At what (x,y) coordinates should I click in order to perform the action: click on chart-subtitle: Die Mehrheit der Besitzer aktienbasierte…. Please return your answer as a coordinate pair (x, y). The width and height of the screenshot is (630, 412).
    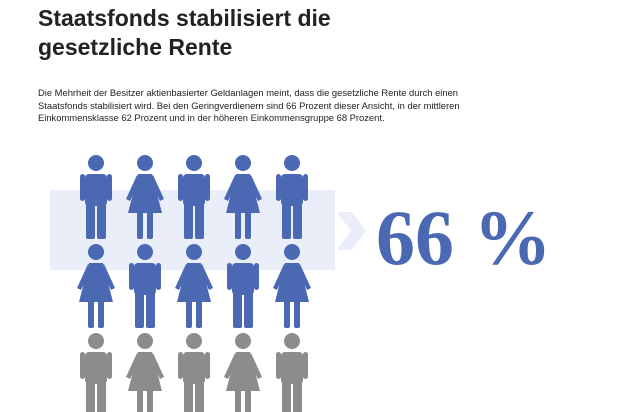
    Looking at the image, I should click on (249, 105).